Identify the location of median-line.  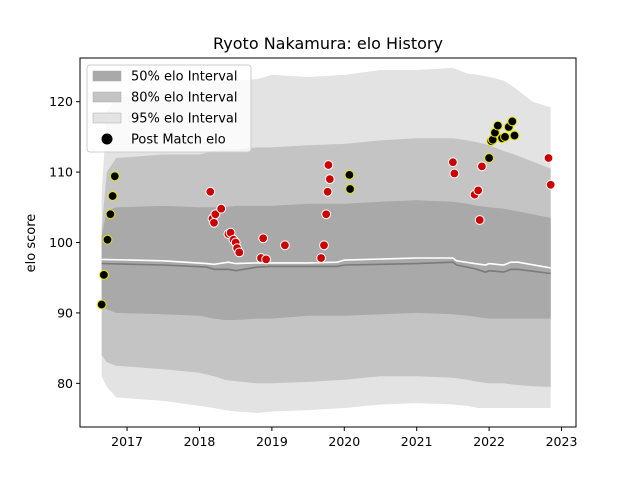
(326, 268).